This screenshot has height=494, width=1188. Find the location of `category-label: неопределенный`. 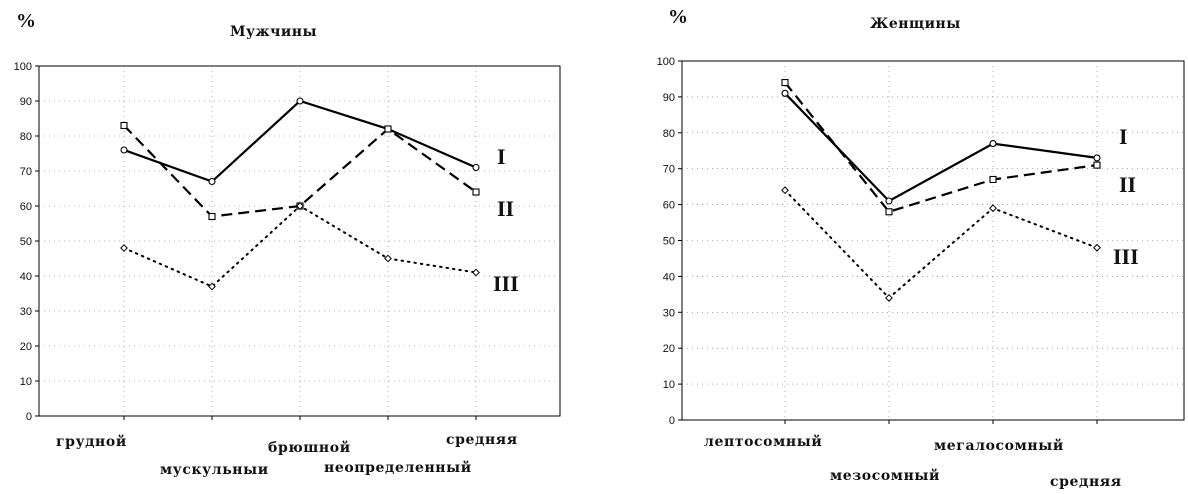

category-label: неопределенный is located at coordinates (398, 468).